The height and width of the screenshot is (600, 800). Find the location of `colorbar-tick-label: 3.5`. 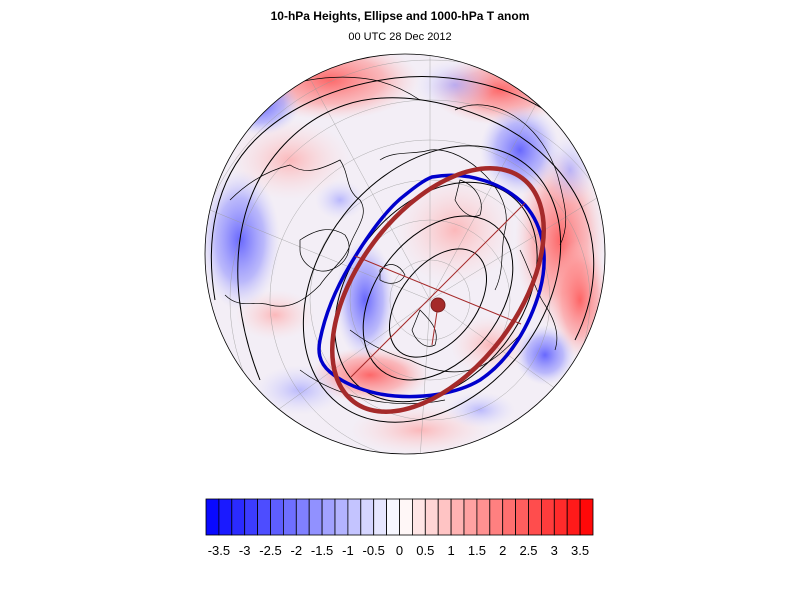

colorbar-tick-label: 3.5 is located at coordinates (580, 550).